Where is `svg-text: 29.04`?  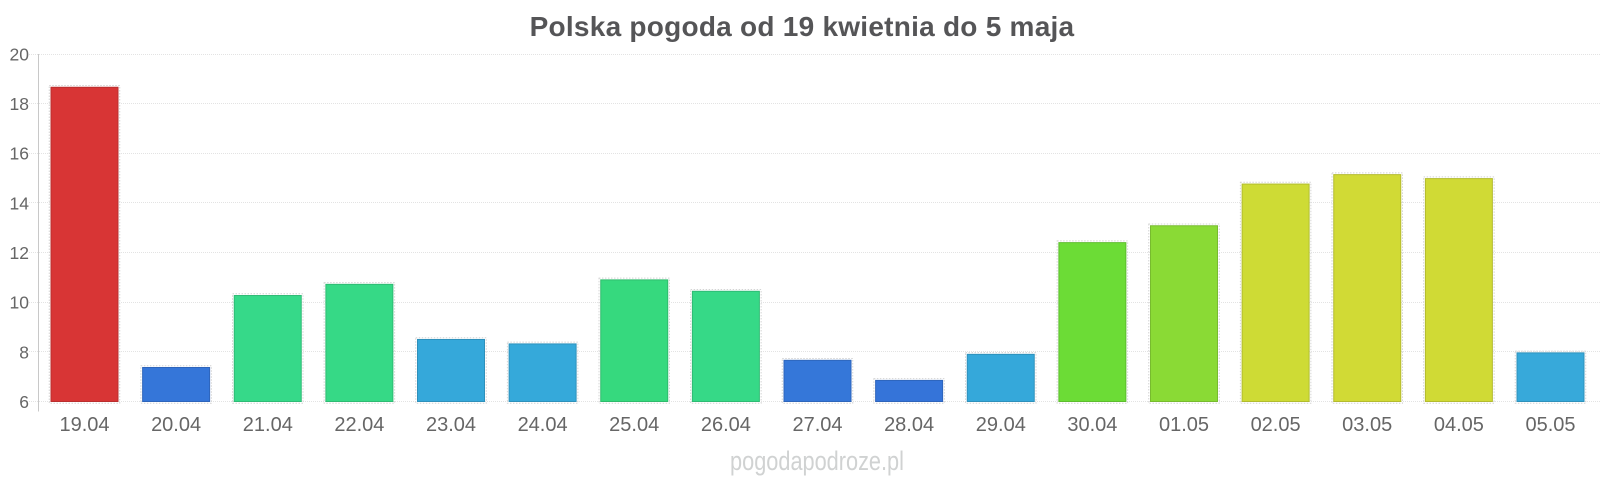
svg-text: 29.04 is located at coordinates (1001, 425).